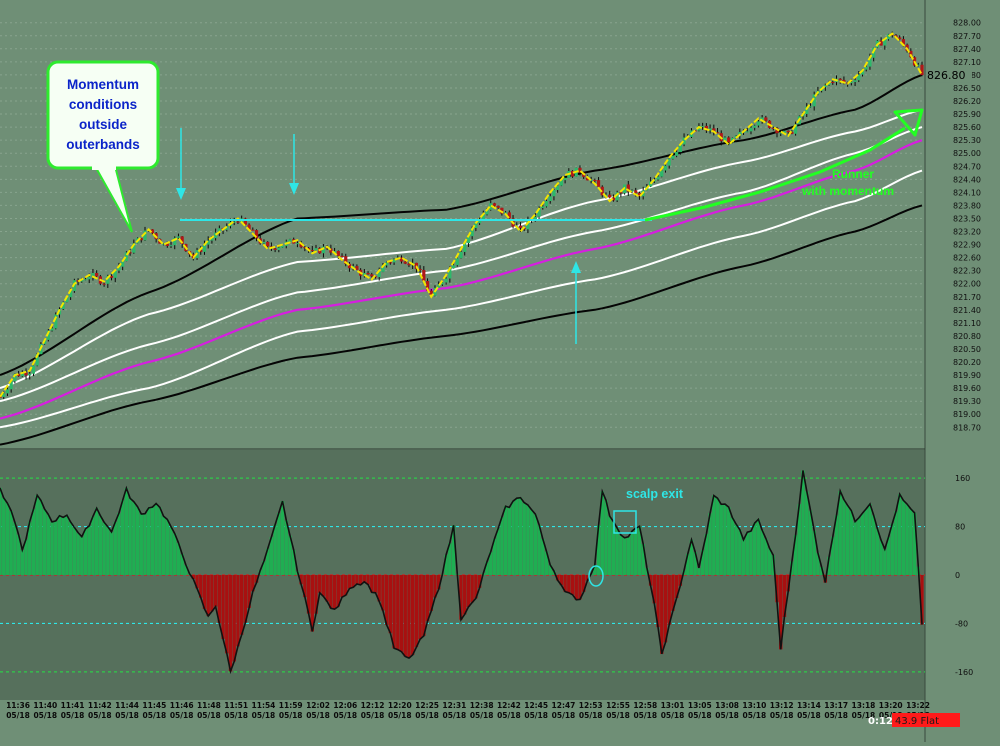 The image size is (1000, 746). What do you see at coordinates (960, 527) in the screenshot?
I see `osc-tick-label: 80` at bounding box center [960, 527].